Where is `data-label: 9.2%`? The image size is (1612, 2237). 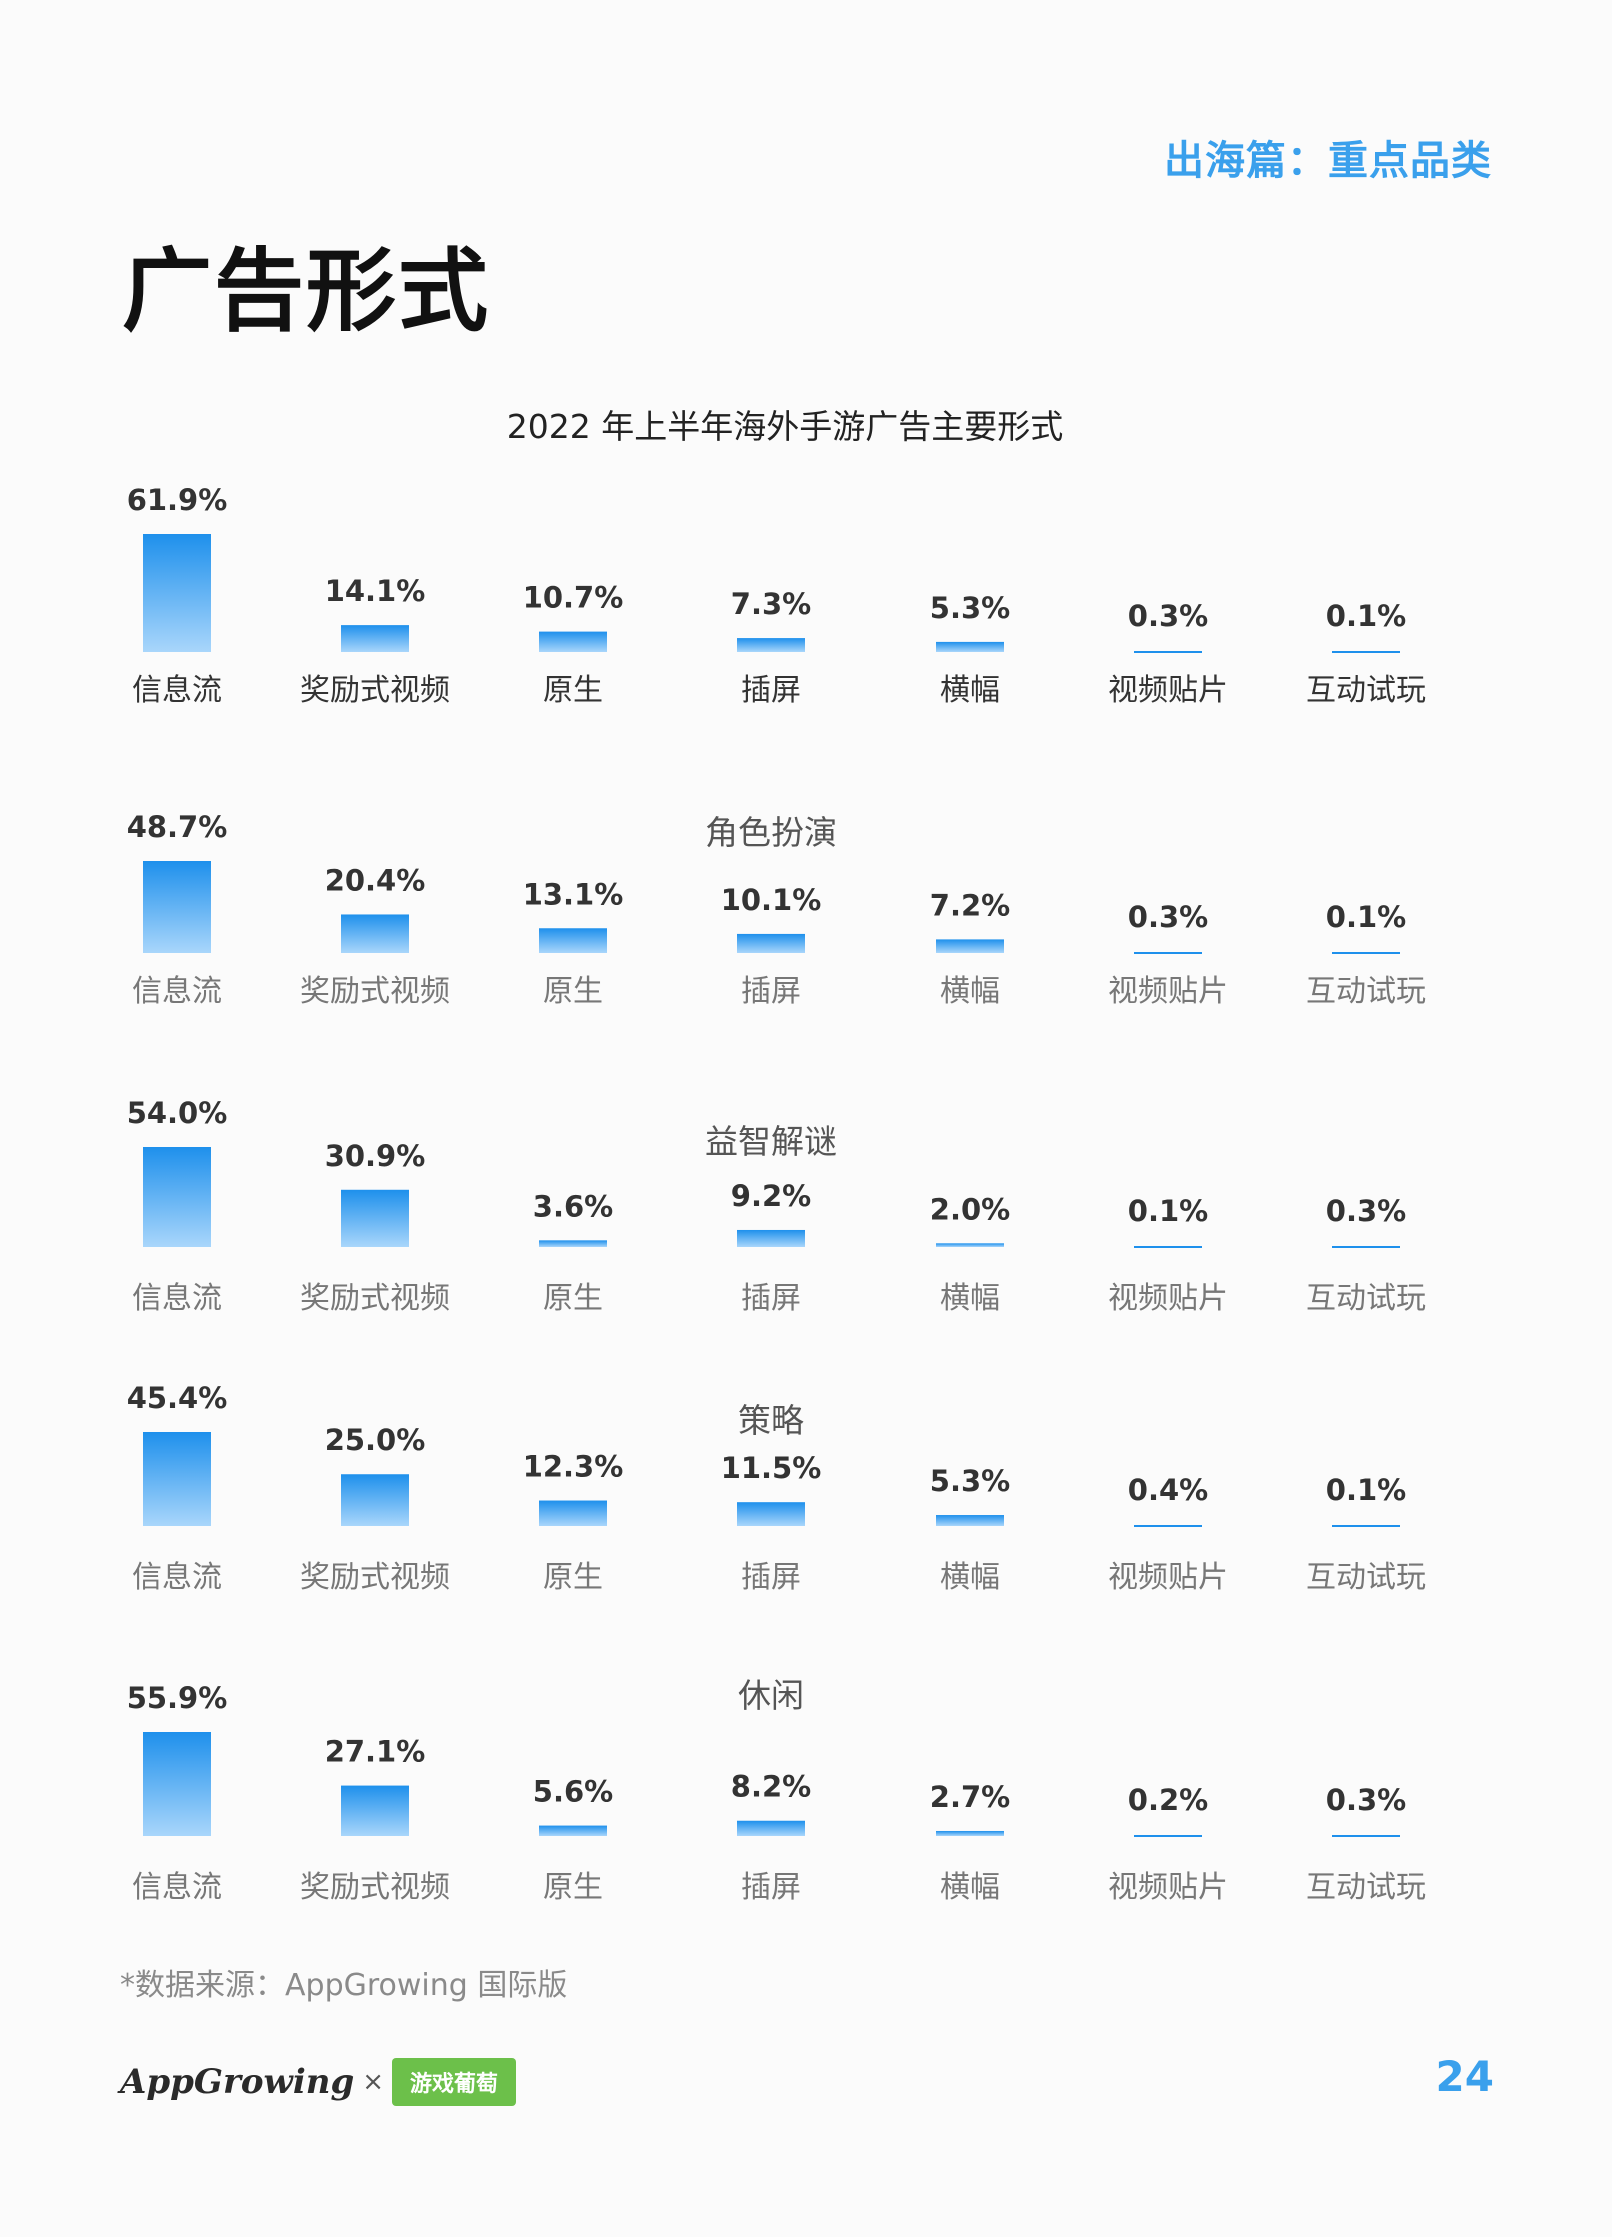 data-label: 9.2% is located at coordinates (771, 1196).